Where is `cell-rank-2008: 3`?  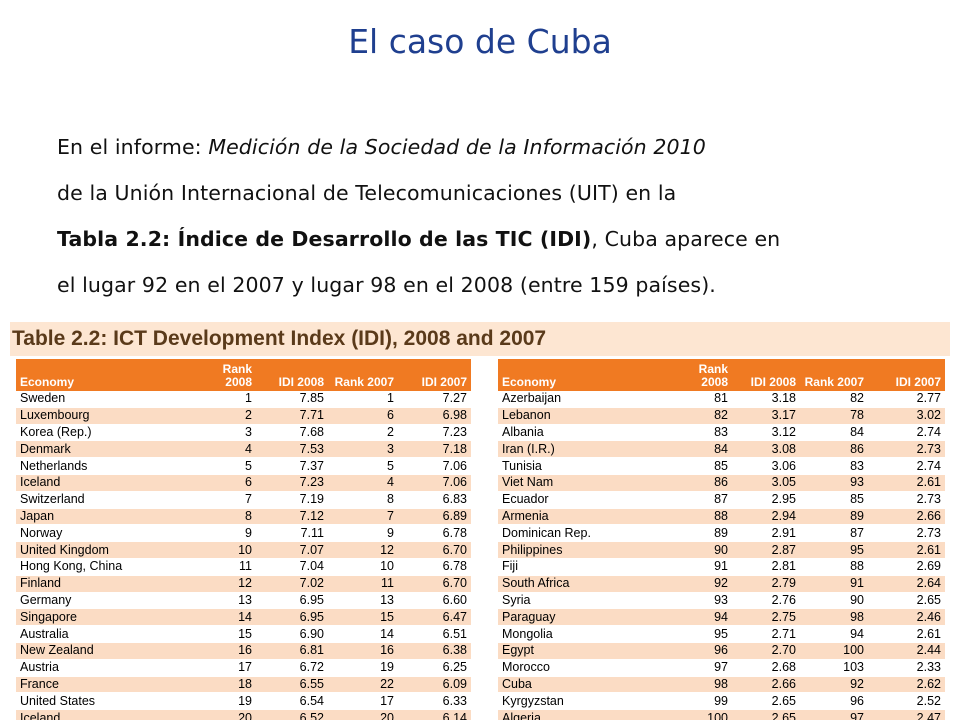
cell-rank-2008: 3 is located at coordinates (223, 433).